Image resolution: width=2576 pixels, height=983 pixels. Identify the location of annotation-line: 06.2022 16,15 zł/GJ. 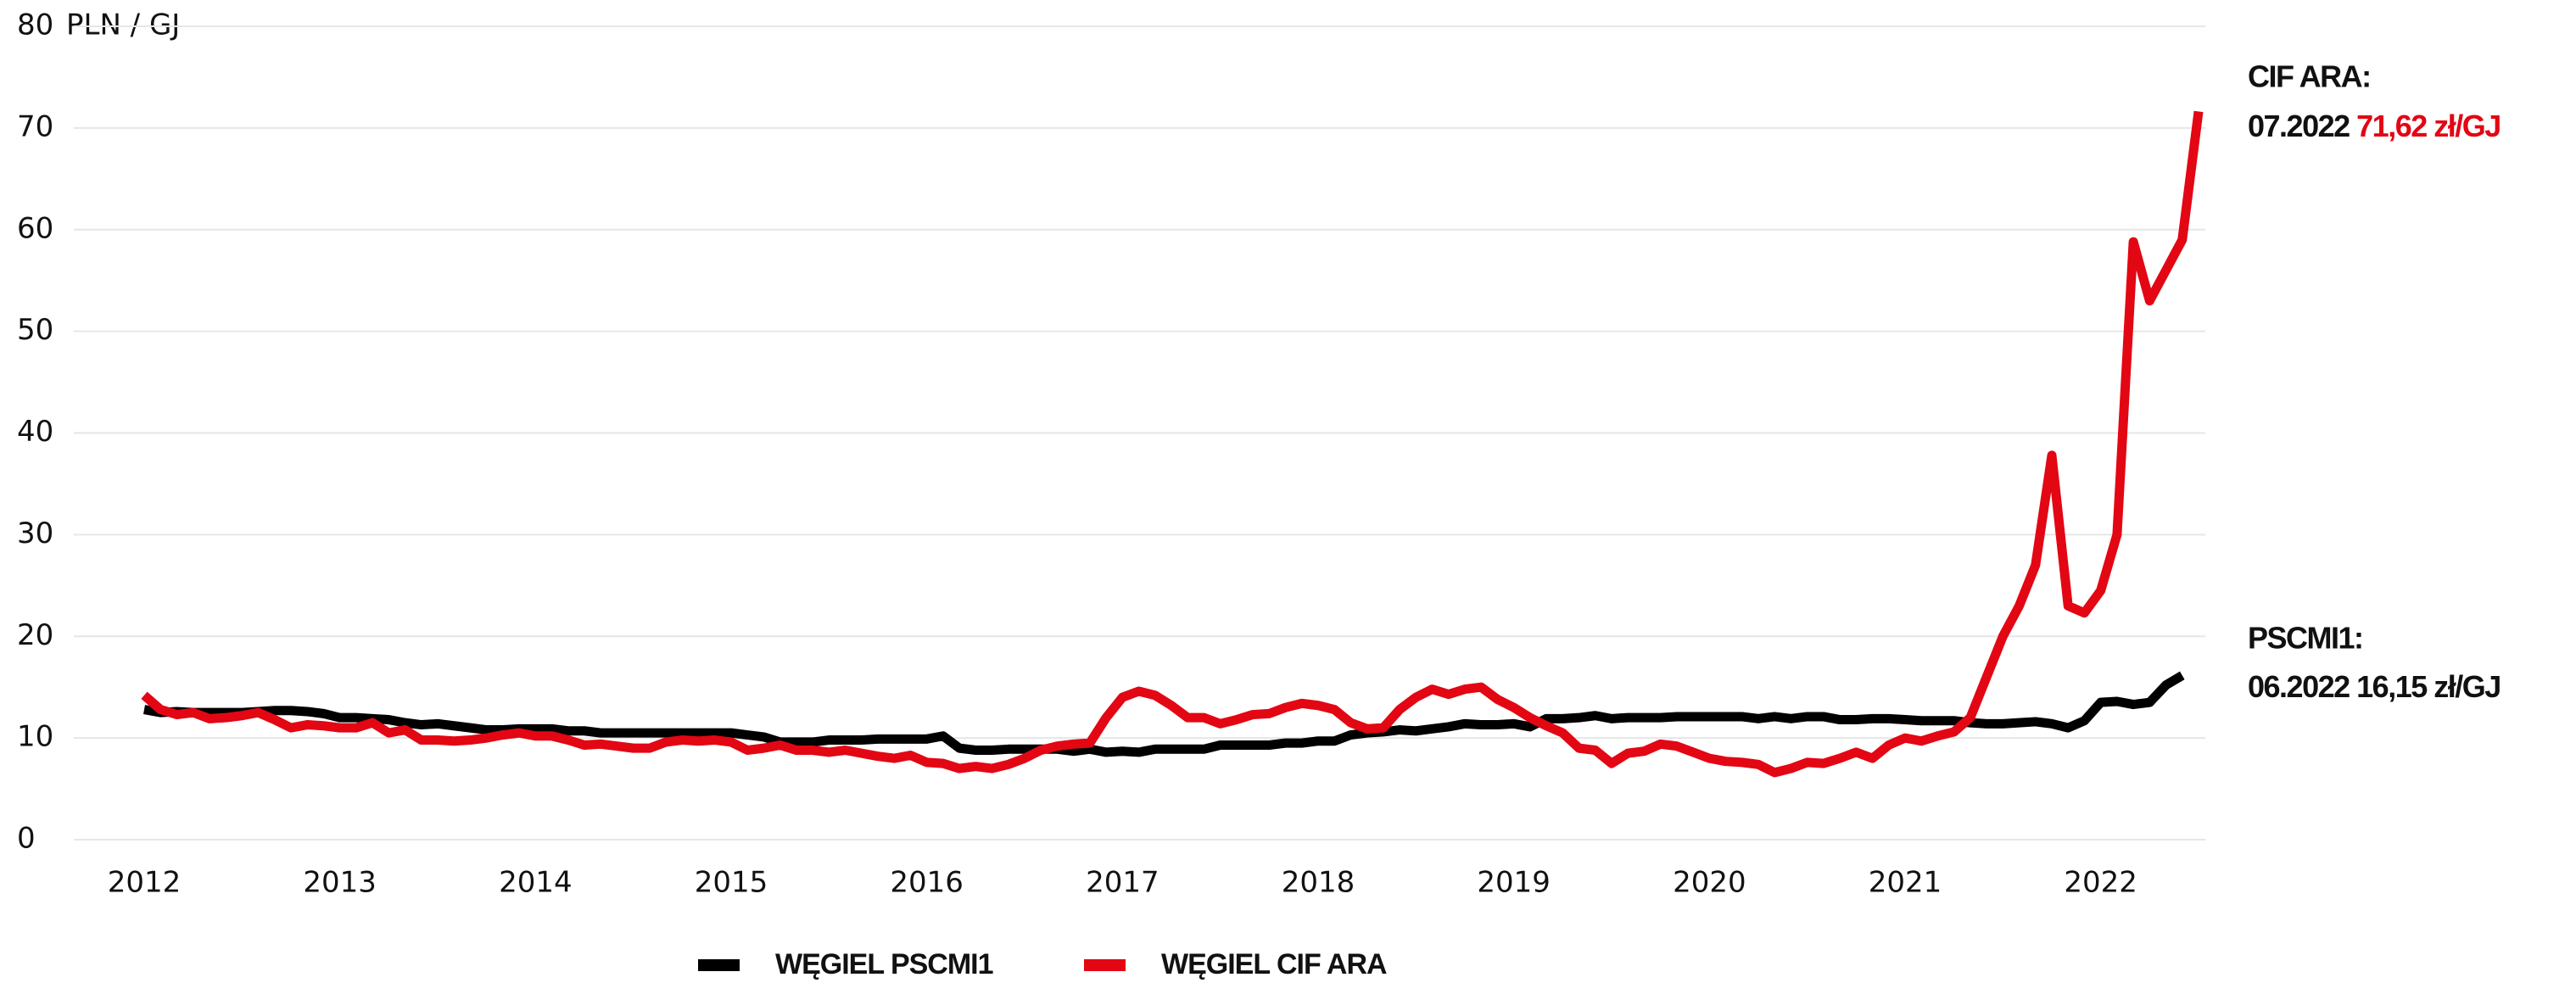
(2374, 686).